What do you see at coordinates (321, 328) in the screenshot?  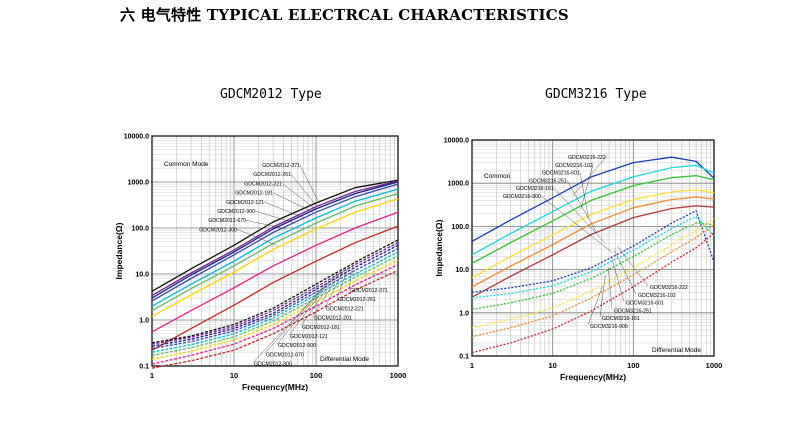 I see `series-label: GDCM2012-181` at bounding box center [321, 328].